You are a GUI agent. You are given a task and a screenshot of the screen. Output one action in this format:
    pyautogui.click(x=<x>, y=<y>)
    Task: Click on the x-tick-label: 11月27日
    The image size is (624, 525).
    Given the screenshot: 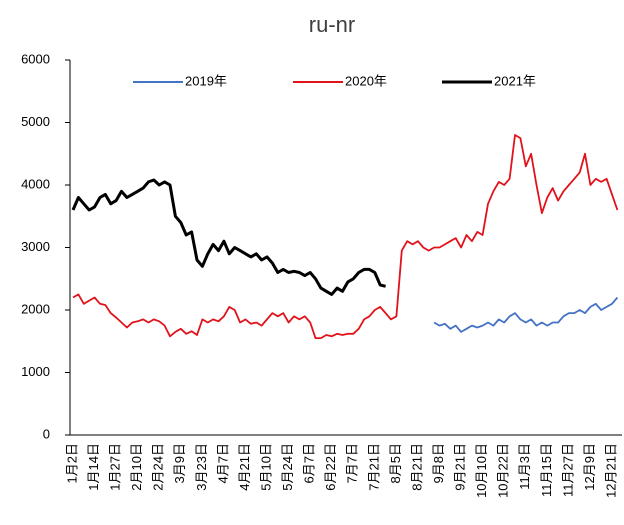 What is the action you would take?
    pyautogui.click(x=567, y=470)
    